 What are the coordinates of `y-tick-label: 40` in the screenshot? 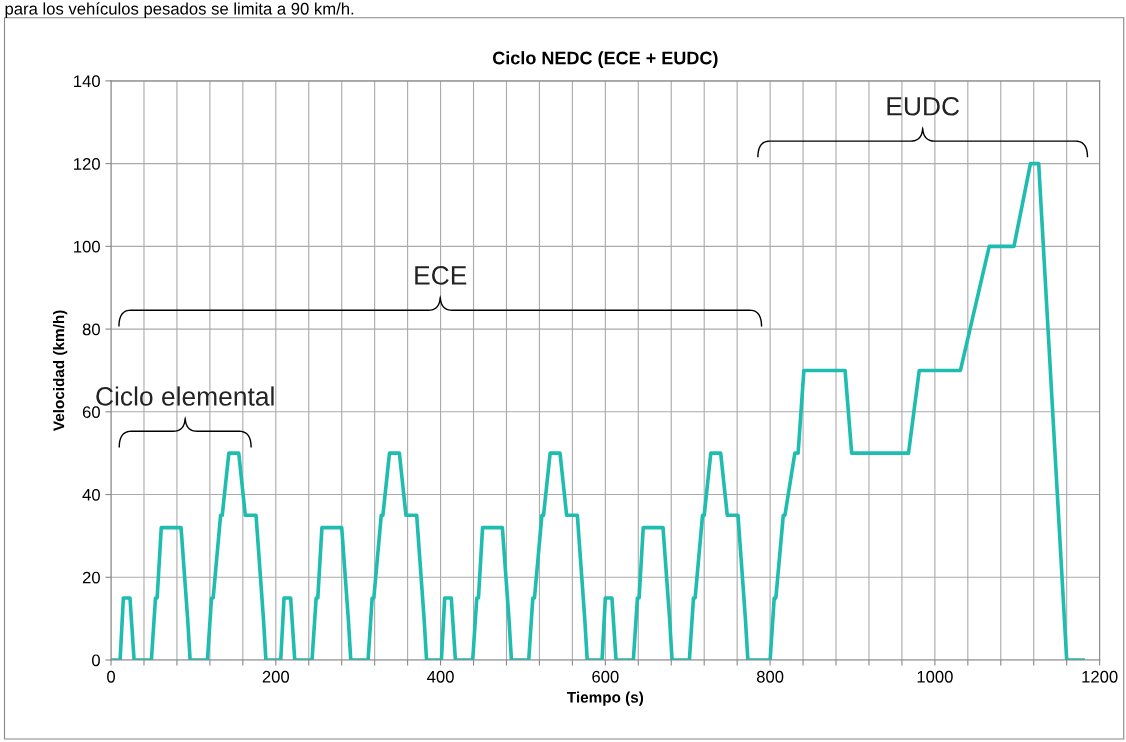 It's located at (91, 494).